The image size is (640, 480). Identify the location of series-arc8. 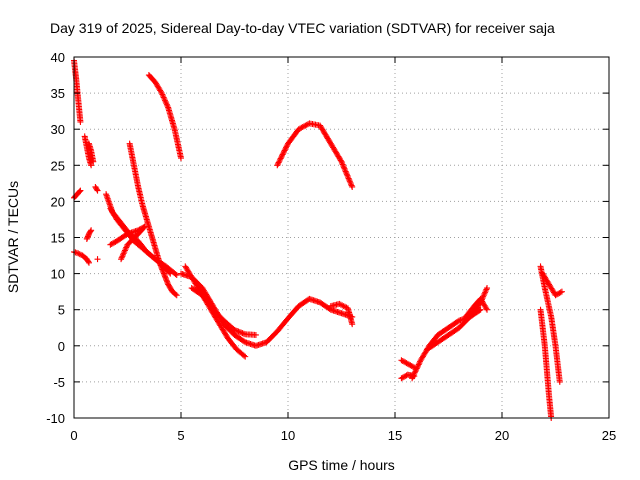
(97, 259).